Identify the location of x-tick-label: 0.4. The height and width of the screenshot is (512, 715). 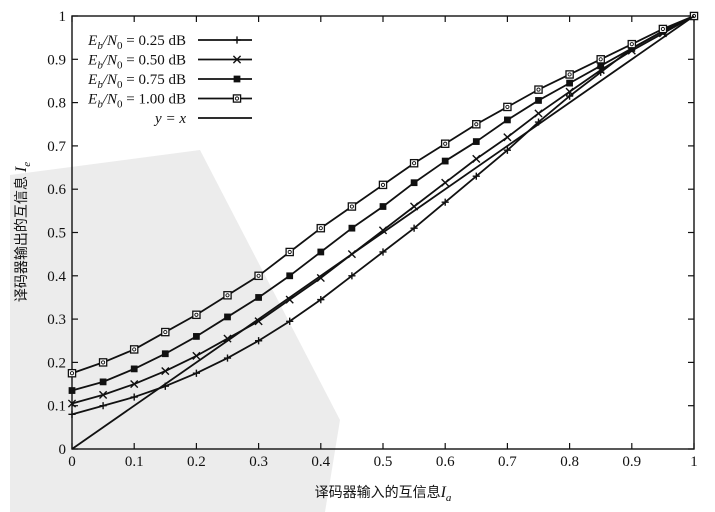
(320, 462).